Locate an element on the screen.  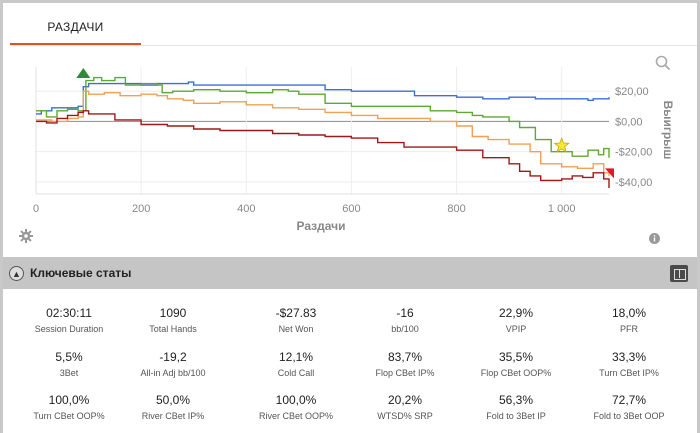
stat-cell: 02:30:11 Session Duration is located at coordinates (69, 320).